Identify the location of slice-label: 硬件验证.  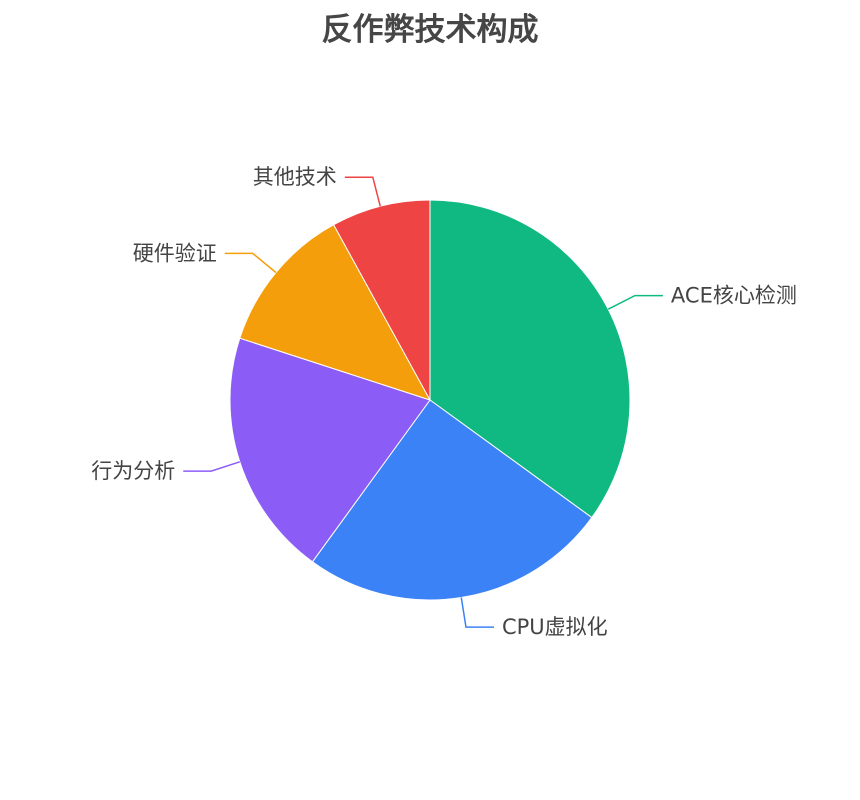
(175, 253).